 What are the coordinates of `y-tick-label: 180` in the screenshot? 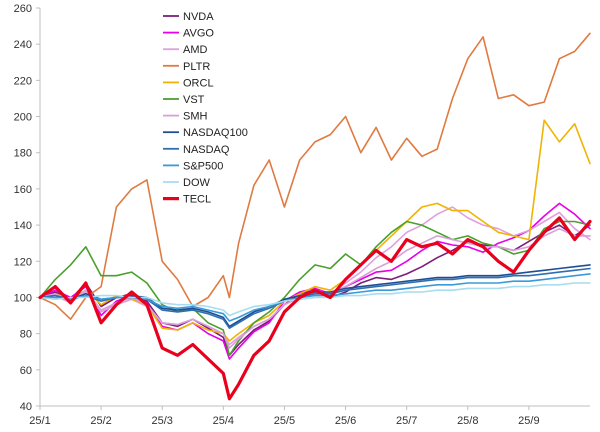 It's located at (23, 154).